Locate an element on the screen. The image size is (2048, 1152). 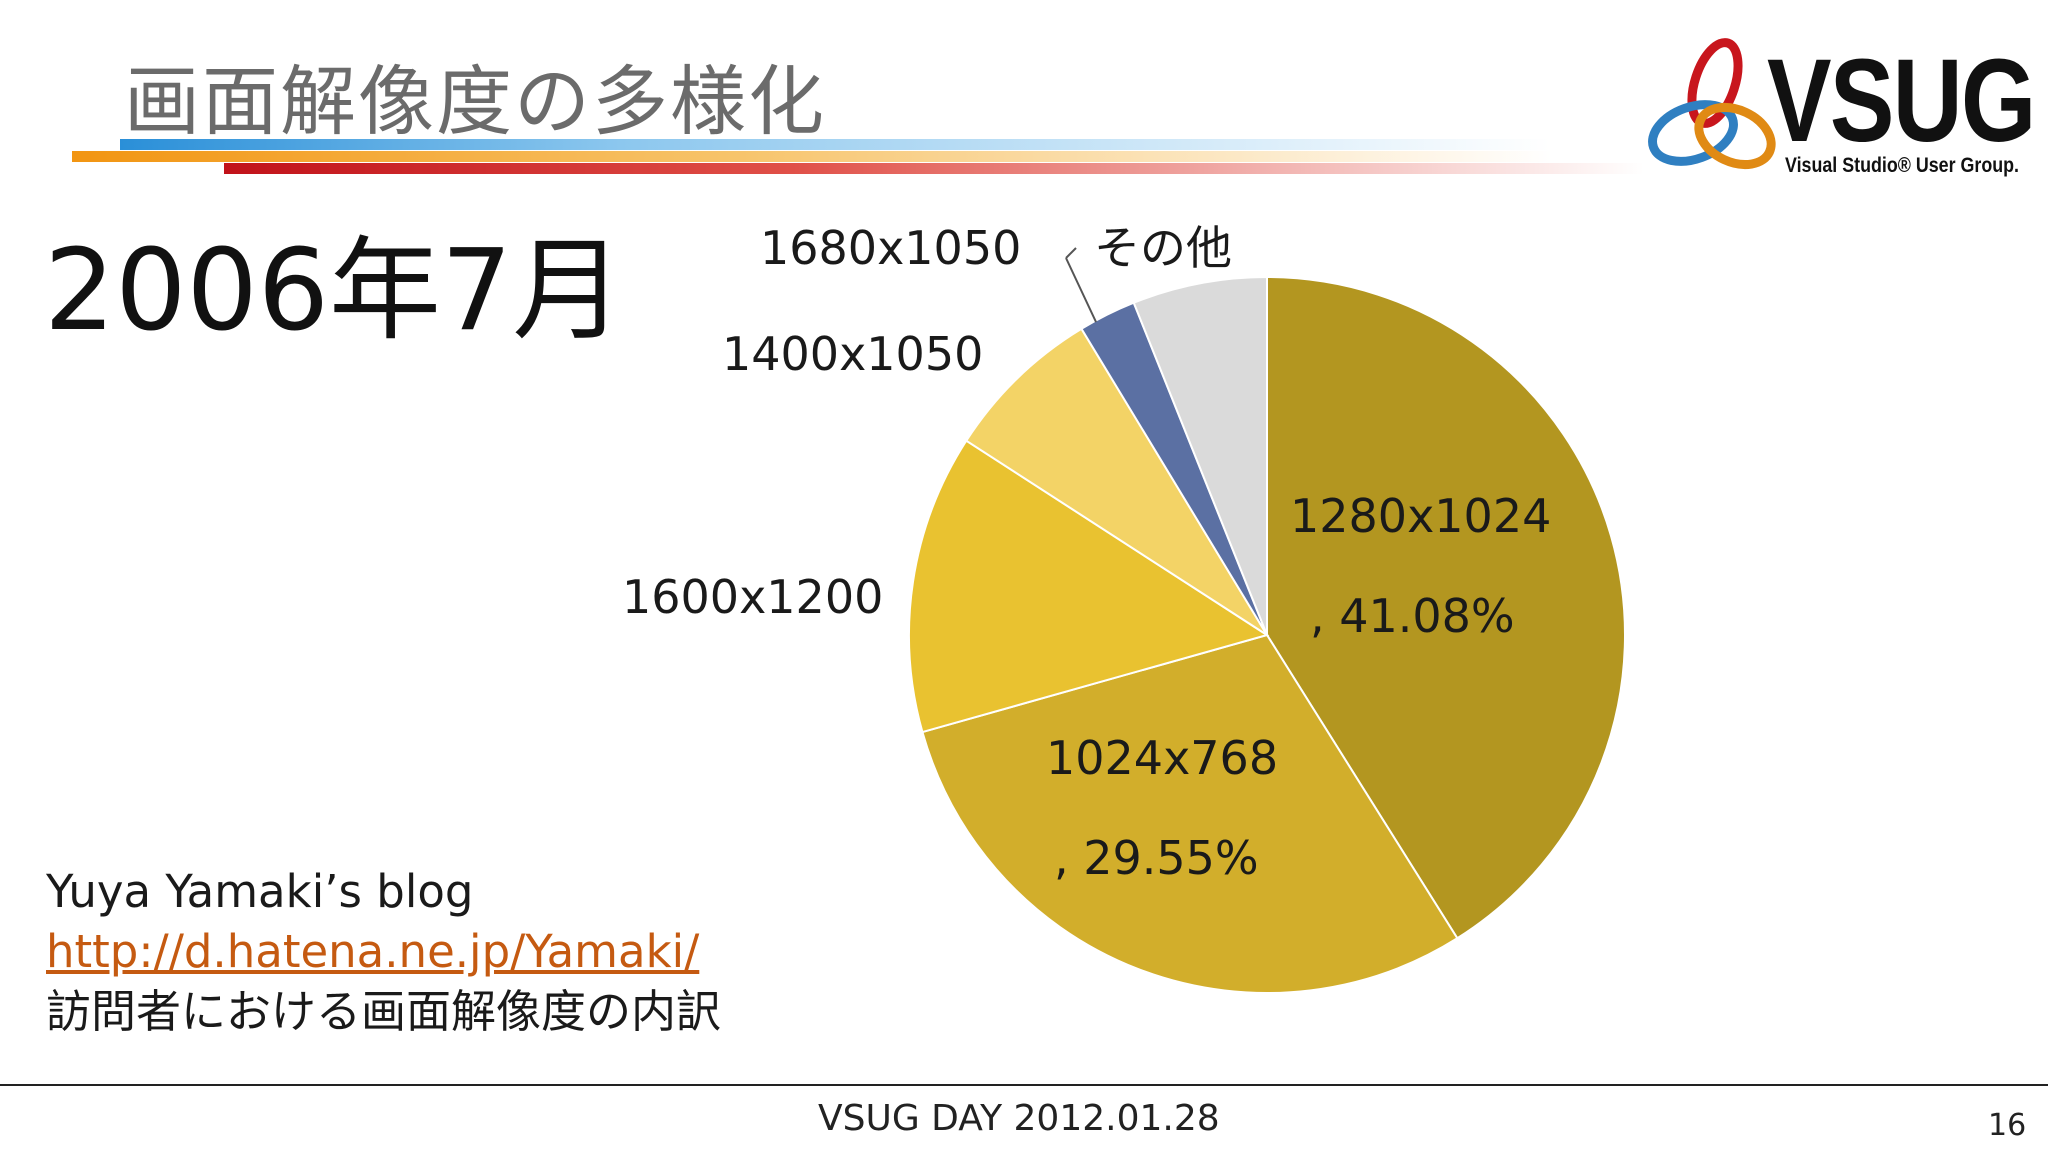
title-underline-orange is located at coordinates (812, 156).